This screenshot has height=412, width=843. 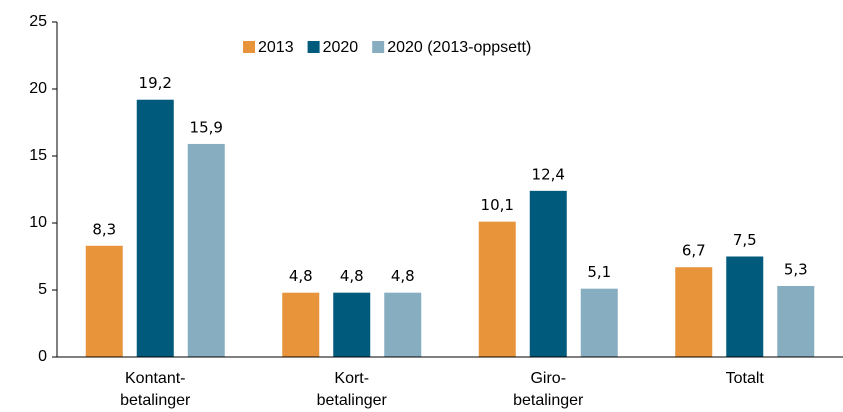 I want to click on x-tick-label: Kort- betalinger, so click(x=351, y=389).